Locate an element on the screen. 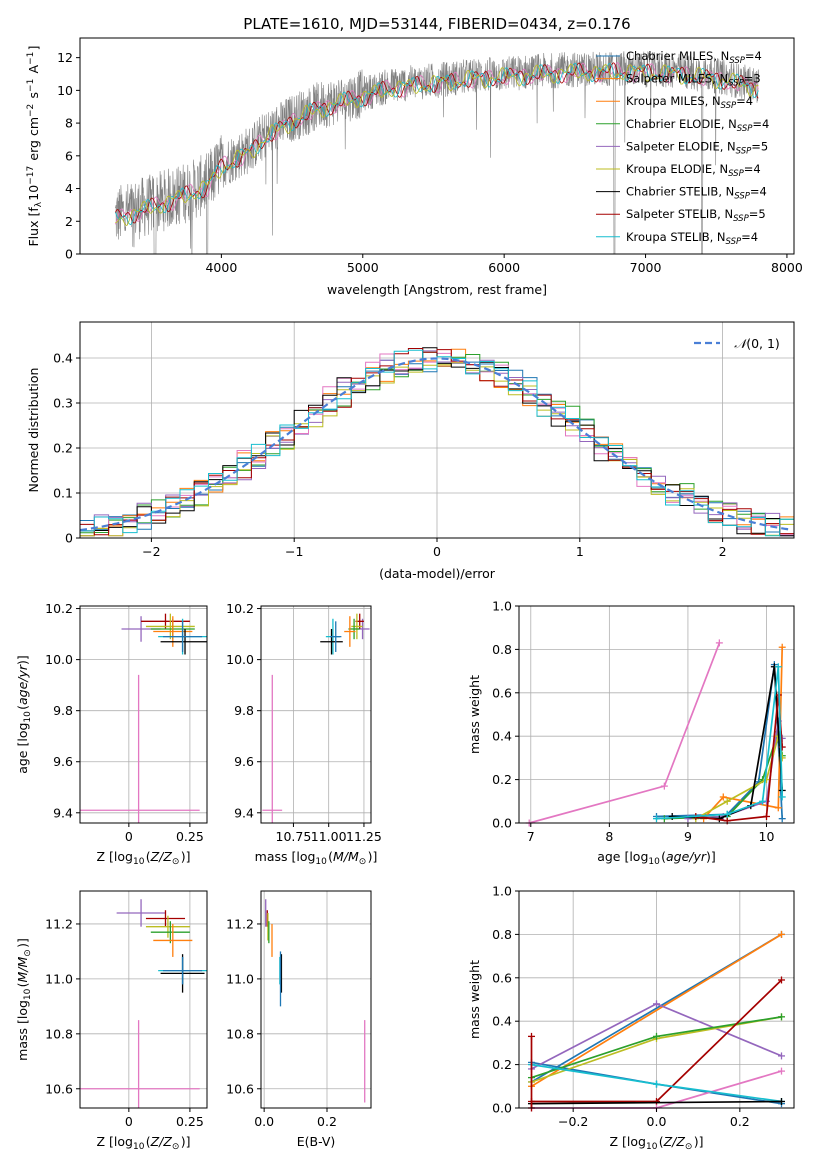  label-part: (data-model)/error is located at coordinates (437, 573).